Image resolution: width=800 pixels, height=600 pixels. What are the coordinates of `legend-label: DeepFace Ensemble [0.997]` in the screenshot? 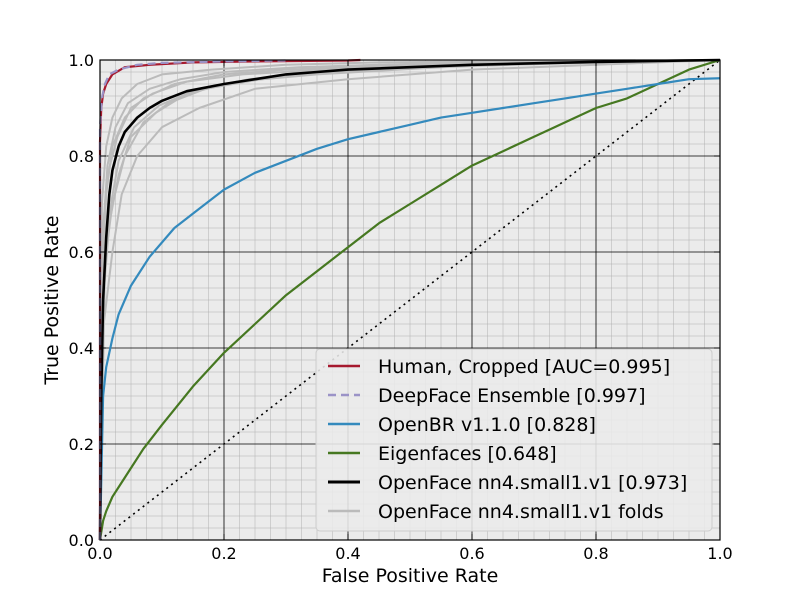 It's located at (512, 396).